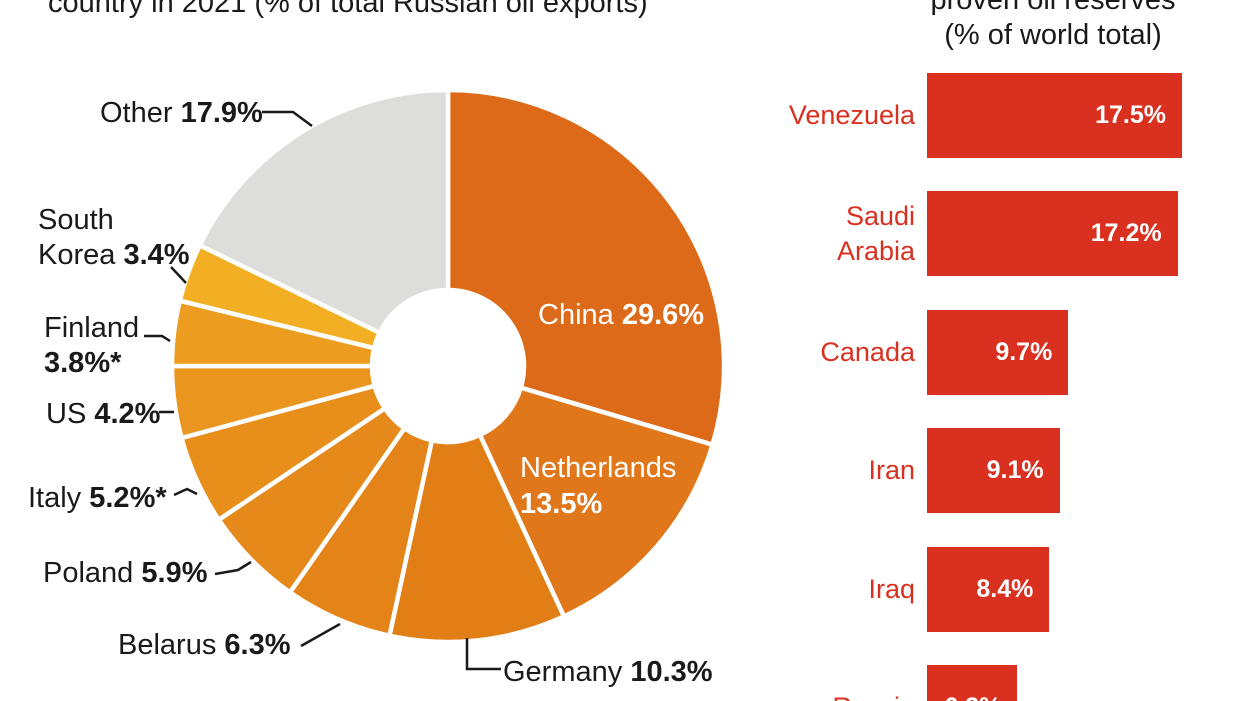 The image size is (1245, 701). I want to click on pie-label-italy: Italy 5.2%*, so click(97, 498).